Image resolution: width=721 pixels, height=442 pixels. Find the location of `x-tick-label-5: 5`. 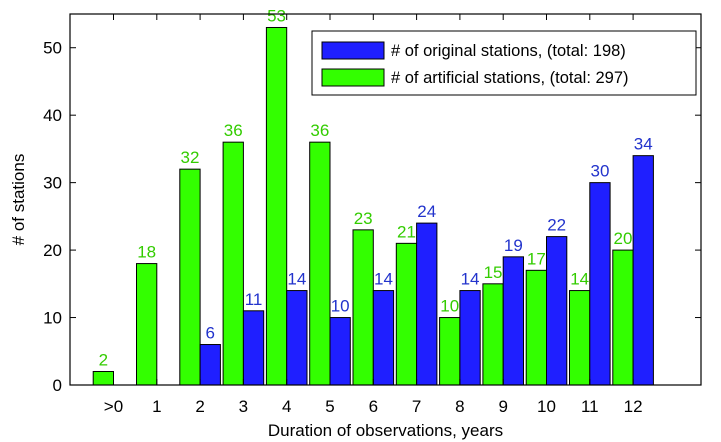

x-tick-label-5: 5 is located at coordinates (329, 406).